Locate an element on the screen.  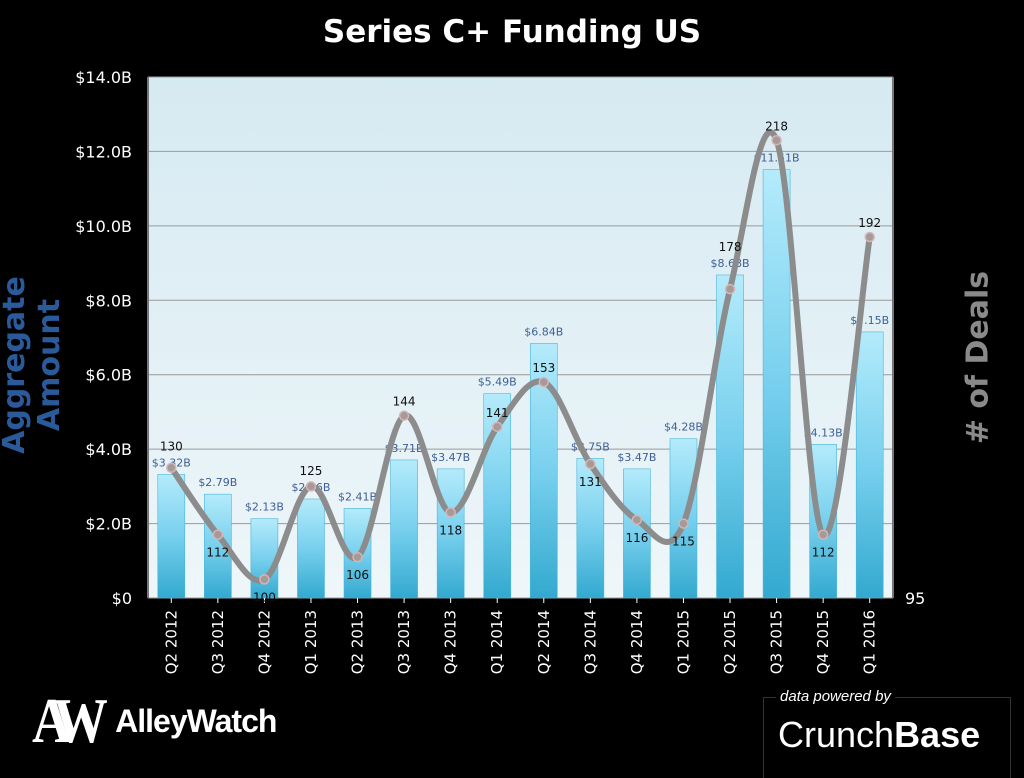
x-tick-label: Q2 2015 is located at coordinates (730, 642).